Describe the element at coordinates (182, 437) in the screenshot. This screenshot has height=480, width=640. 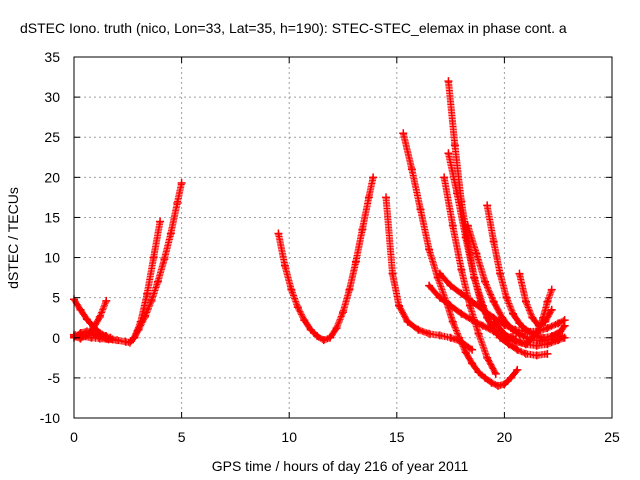
I see `x-tick-label: 5` at that location.